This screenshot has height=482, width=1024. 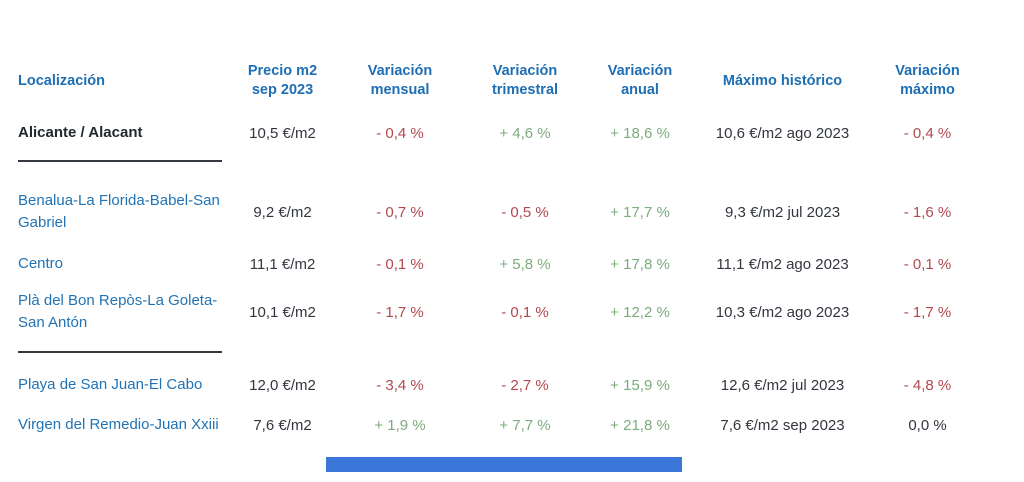 I want to click on annual-variation-value: + 18,6 %, so click(x=640, y=133).